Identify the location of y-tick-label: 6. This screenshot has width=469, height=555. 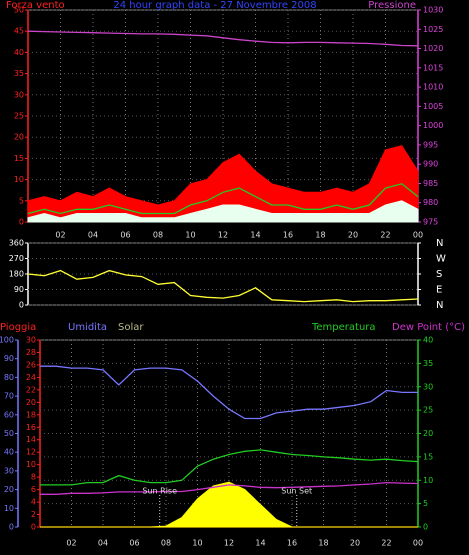
(33, 489).